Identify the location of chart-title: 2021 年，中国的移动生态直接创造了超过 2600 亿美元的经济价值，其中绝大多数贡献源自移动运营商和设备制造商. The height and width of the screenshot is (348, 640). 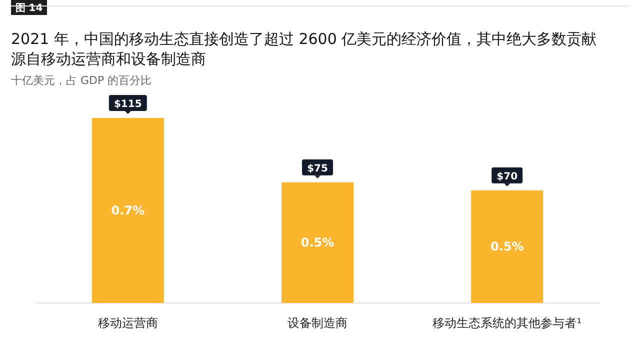
(304, 49).